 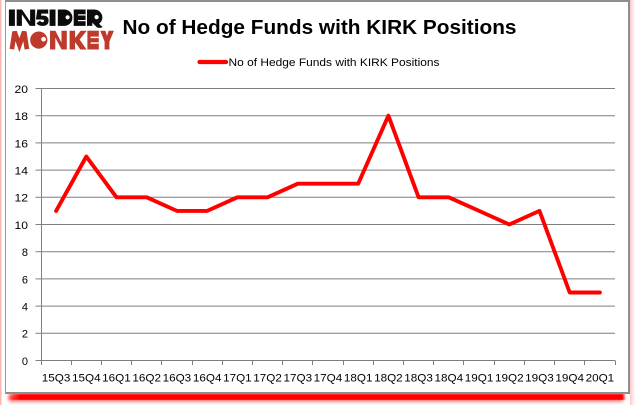 I want to click on svg-text: 12, so click(x=22, y=199).